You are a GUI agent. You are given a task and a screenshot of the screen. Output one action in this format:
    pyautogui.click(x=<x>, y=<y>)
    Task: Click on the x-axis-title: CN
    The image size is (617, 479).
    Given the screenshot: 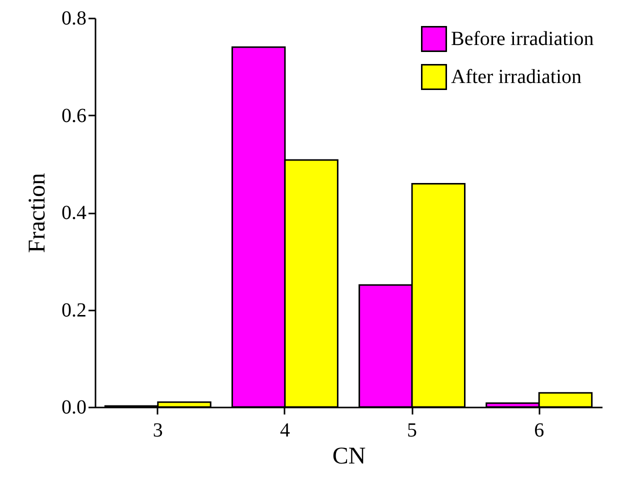 What is the action you would take?
    pyautogui.click(x=349, y=457)
    